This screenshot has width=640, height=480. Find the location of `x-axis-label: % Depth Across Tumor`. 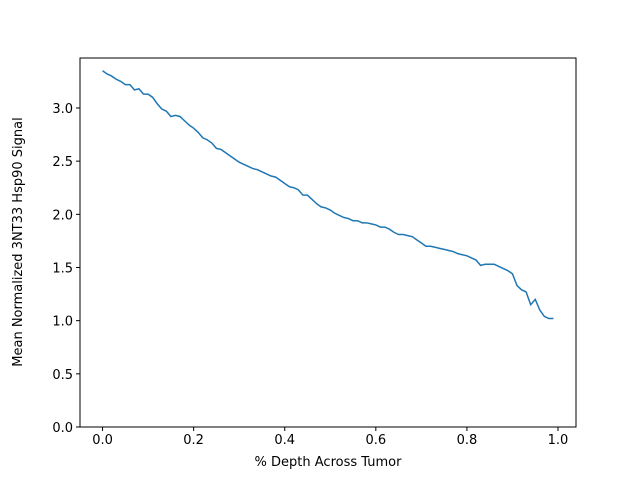

x-axis-label: % Depth Across Tumor is located at coordinates (329, 462).